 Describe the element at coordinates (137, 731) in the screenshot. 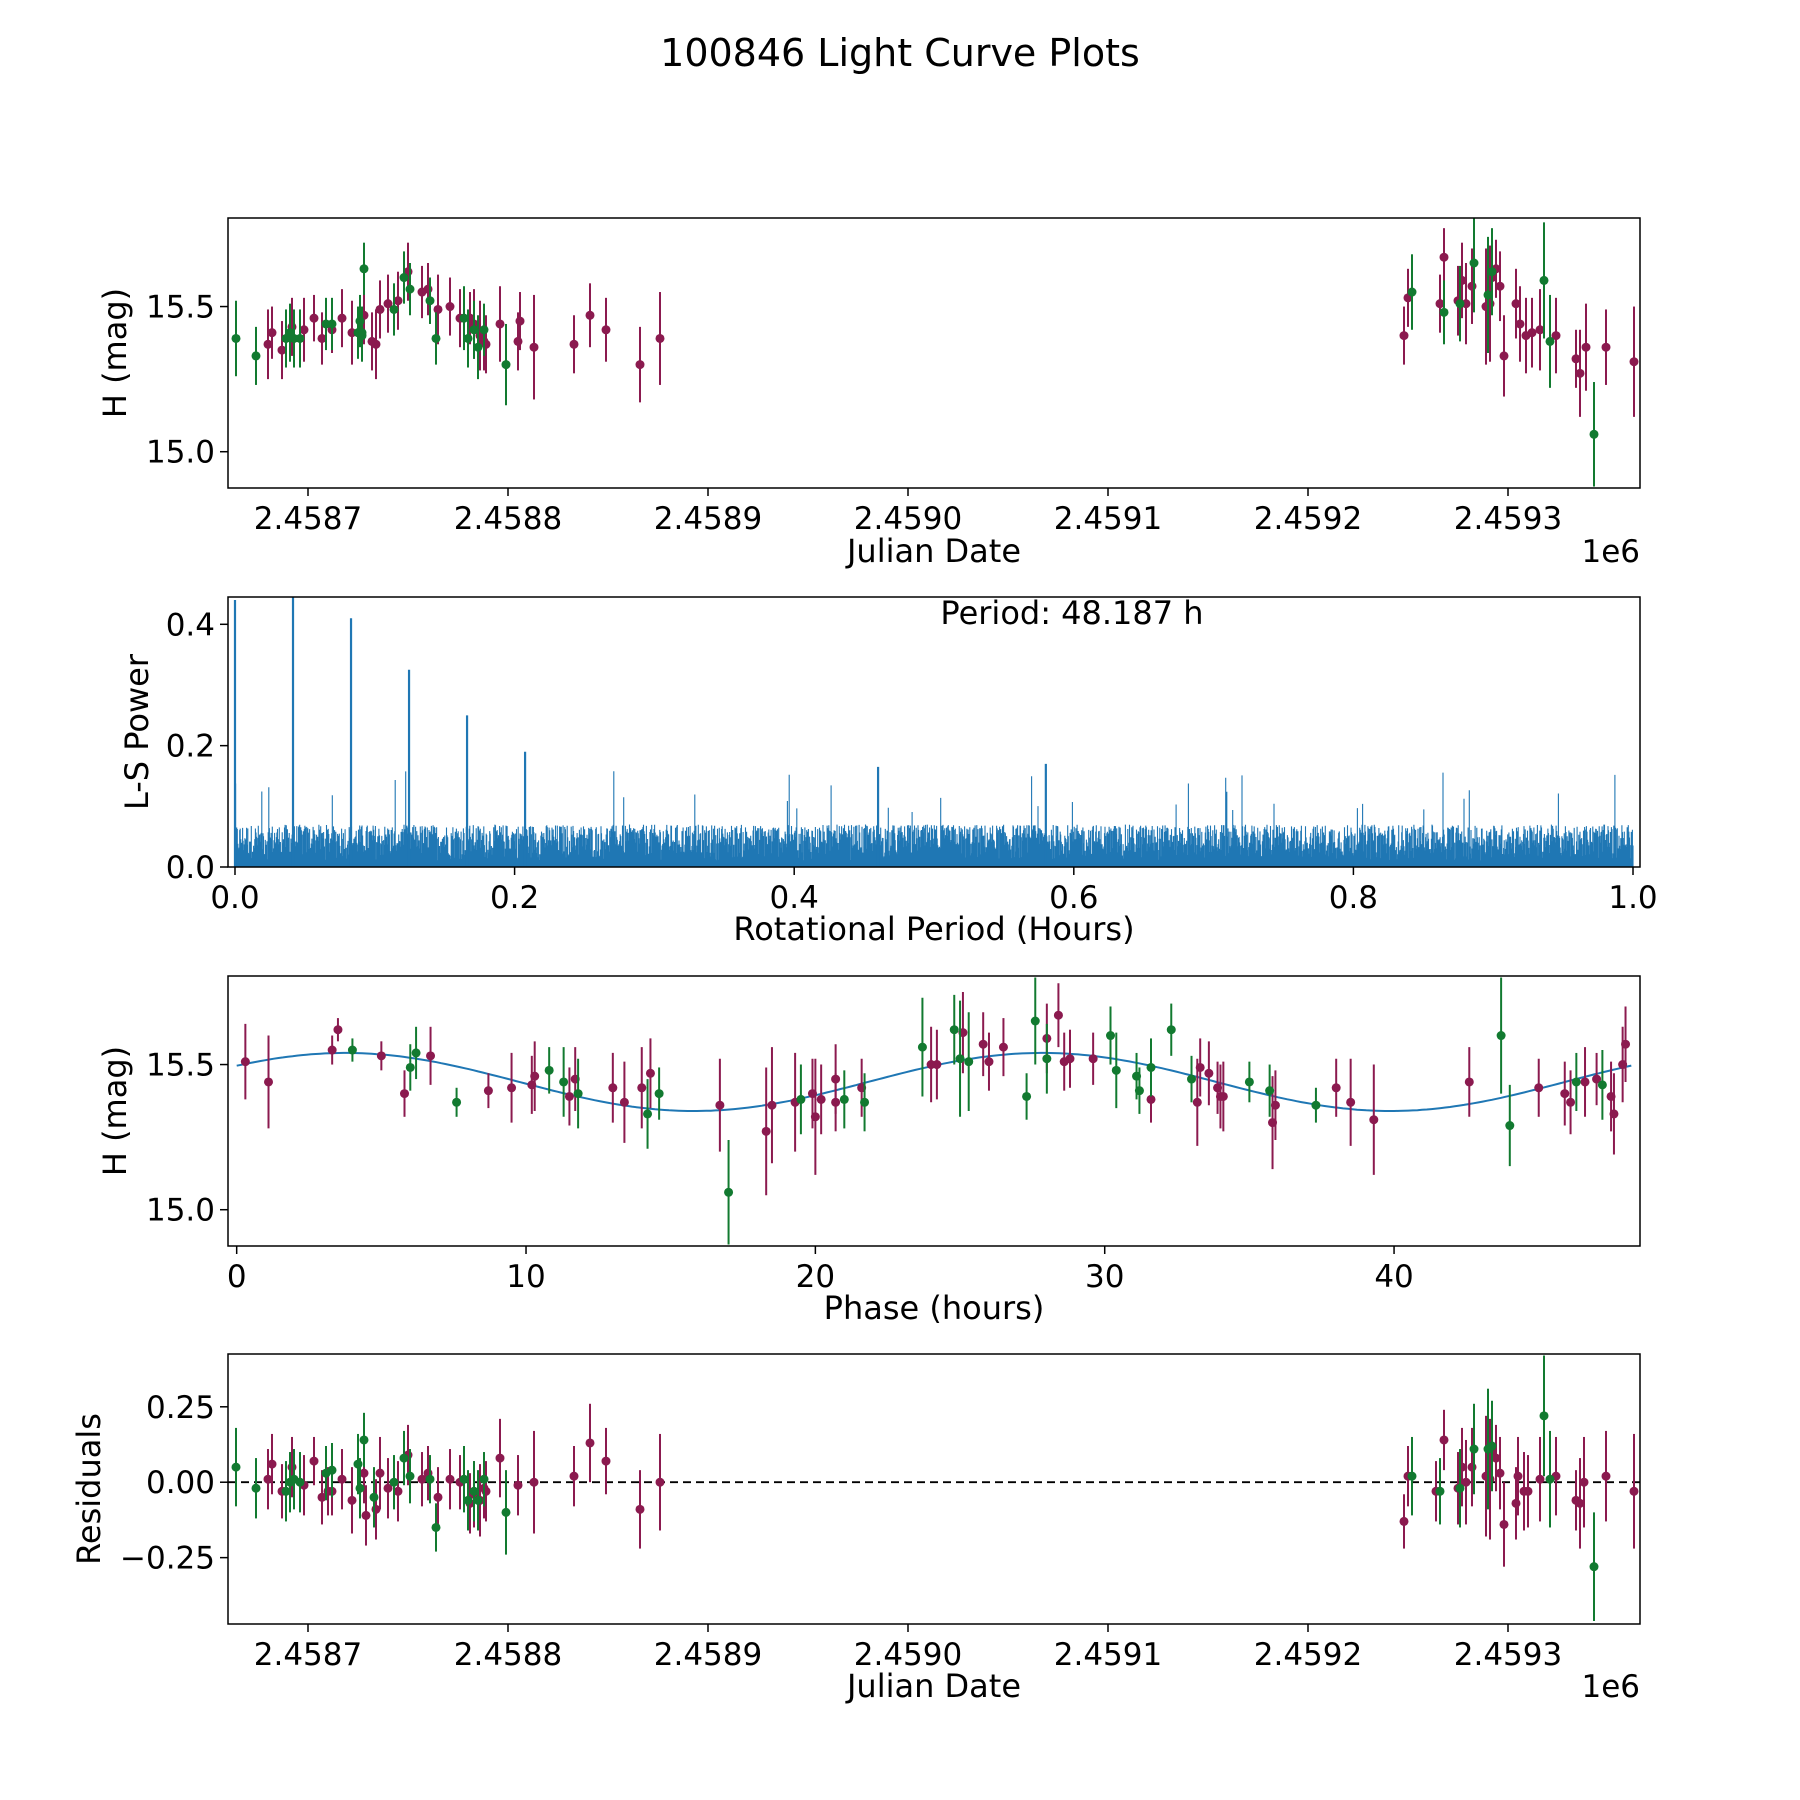

I see `periodogram-ylabel: L-S Power` at that location.